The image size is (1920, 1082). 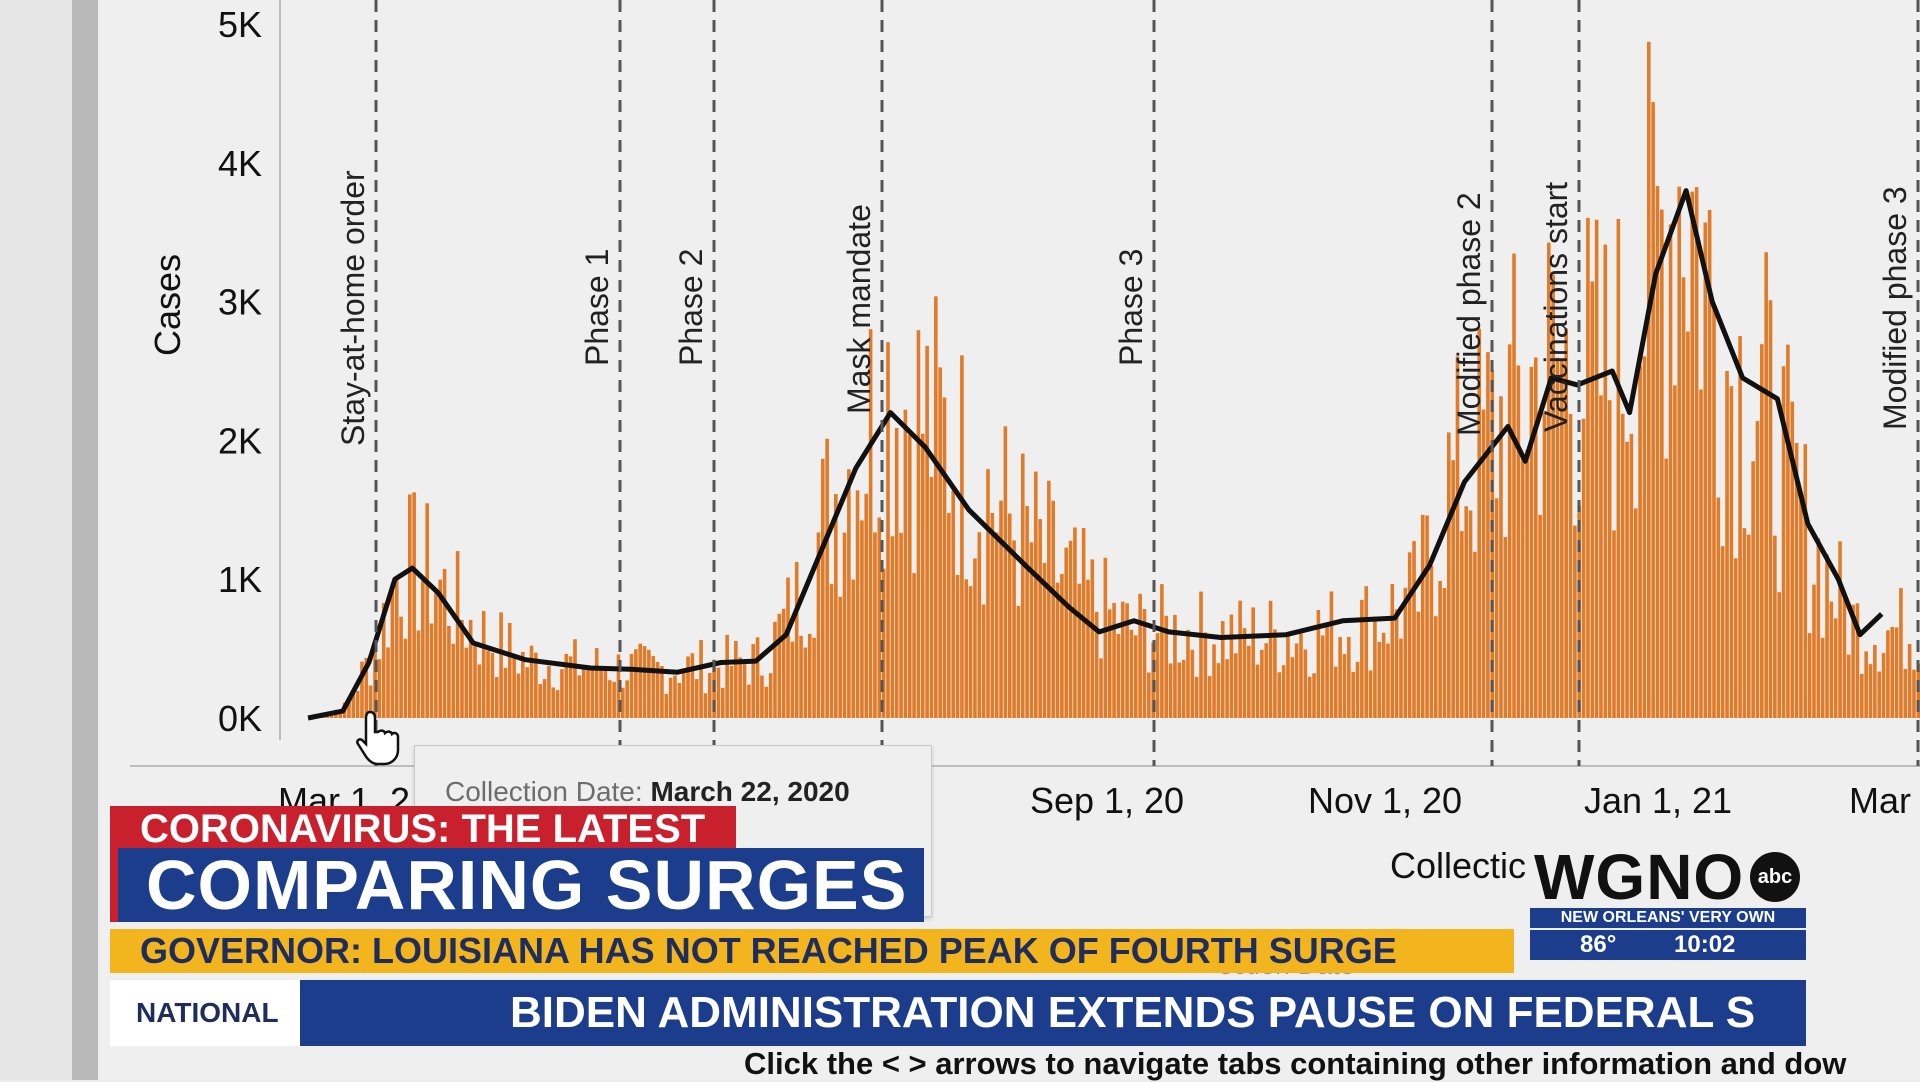 What do you see at coordinates (240, 163) in the screenshot?
I see `y-tick-label: 4K` at bounding box center [240, 163].